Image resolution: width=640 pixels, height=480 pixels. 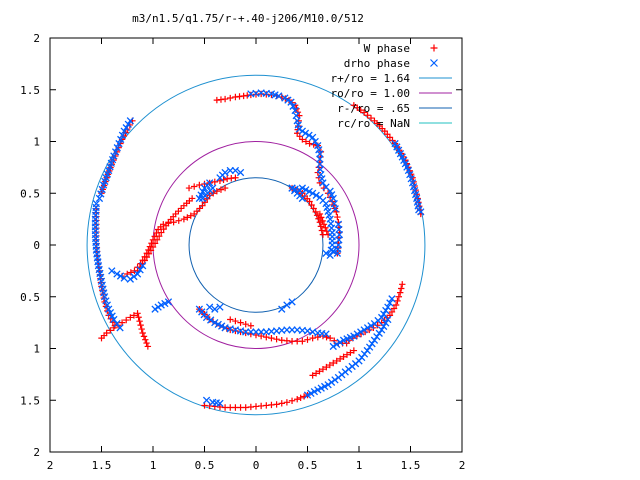 What do you see at coordinates (36, 452) in the screenshot?
I see `y-tick-label: 2` at bounding box center [36, 452].